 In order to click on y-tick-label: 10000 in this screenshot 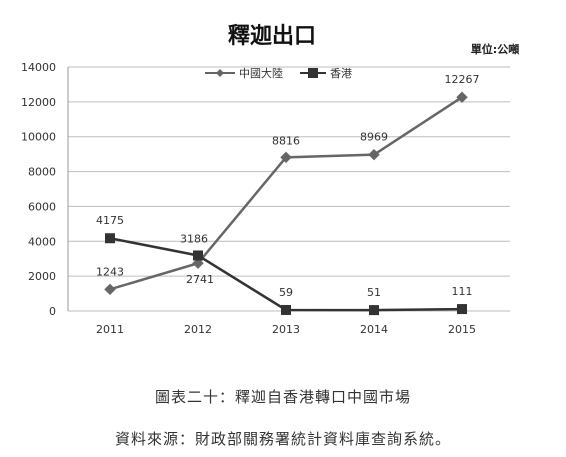, I will do `click(38, 137)`.